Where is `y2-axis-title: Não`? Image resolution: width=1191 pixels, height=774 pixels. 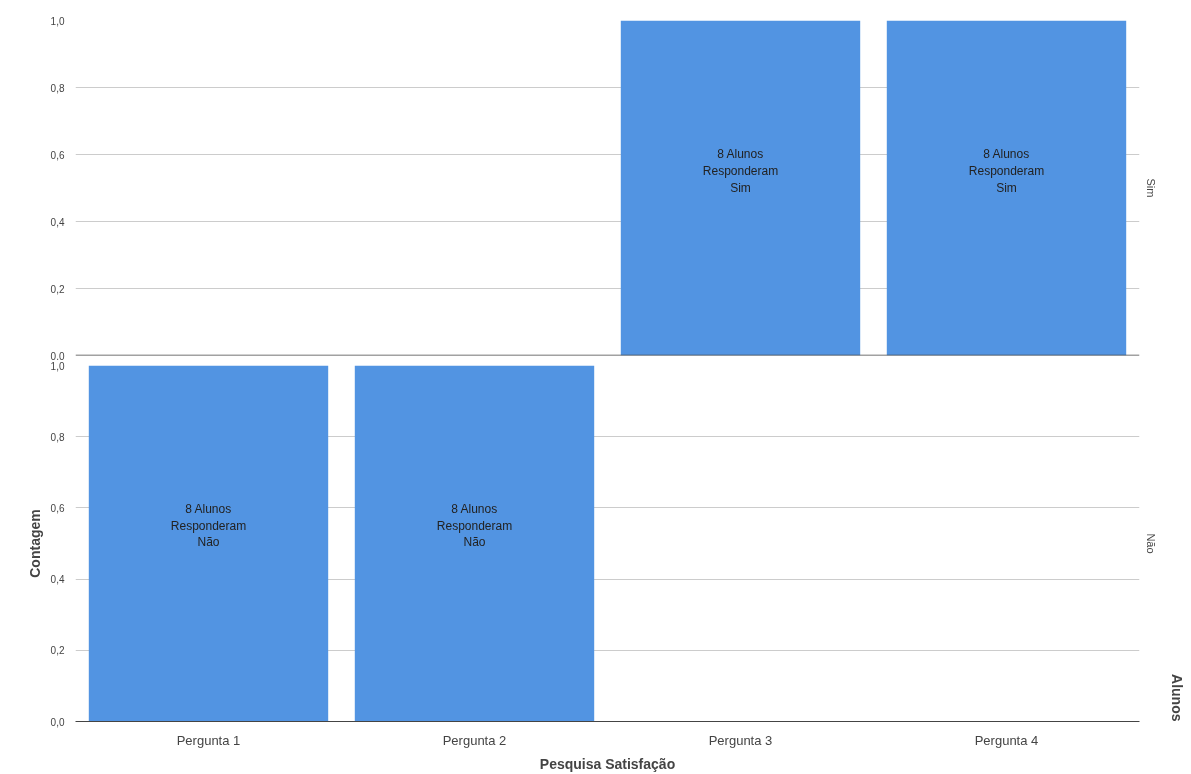 y2-axis-title: Não is located at coordinates (1150, 543).